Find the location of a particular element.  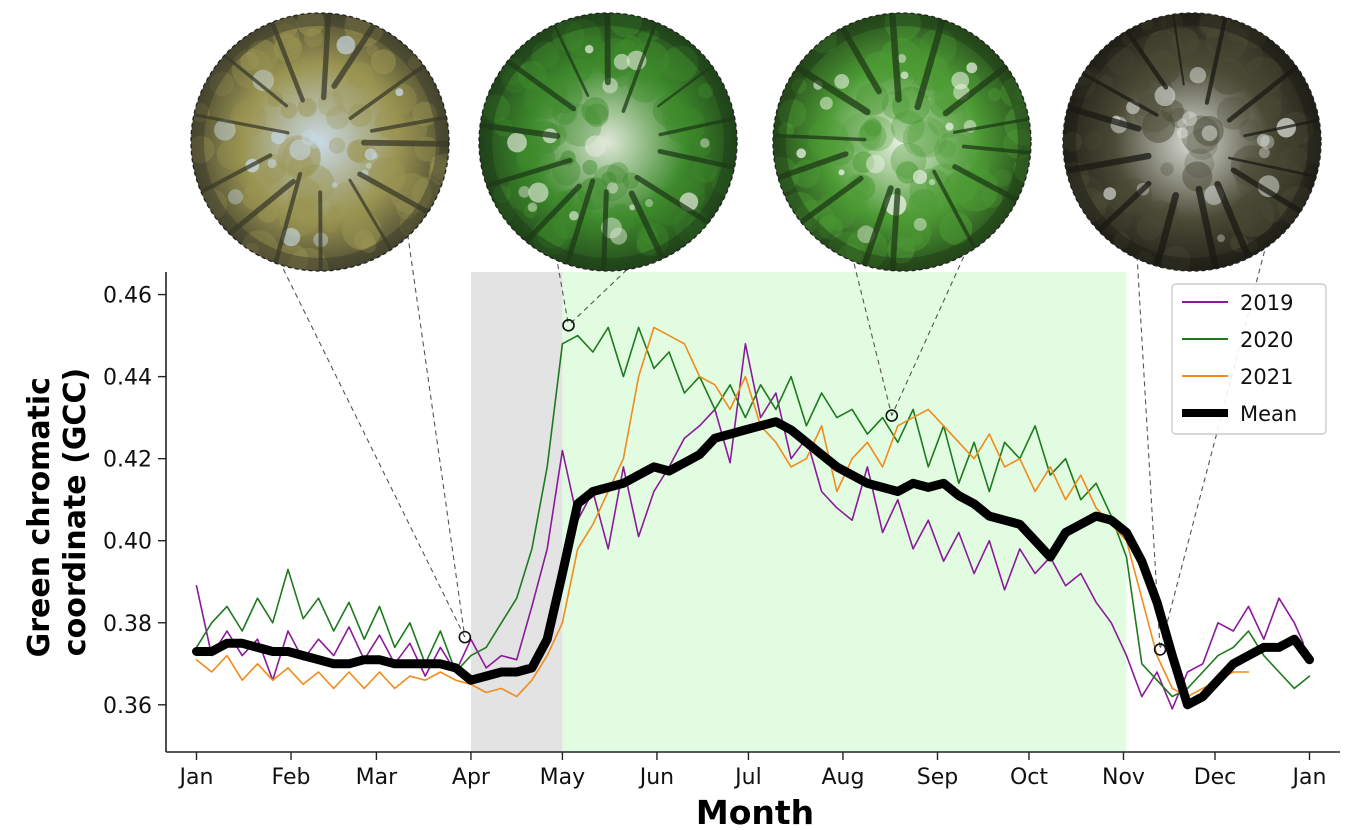

y-axis-title: Green chromatic coordinate (GCC) is located at coordinates (57, 512).